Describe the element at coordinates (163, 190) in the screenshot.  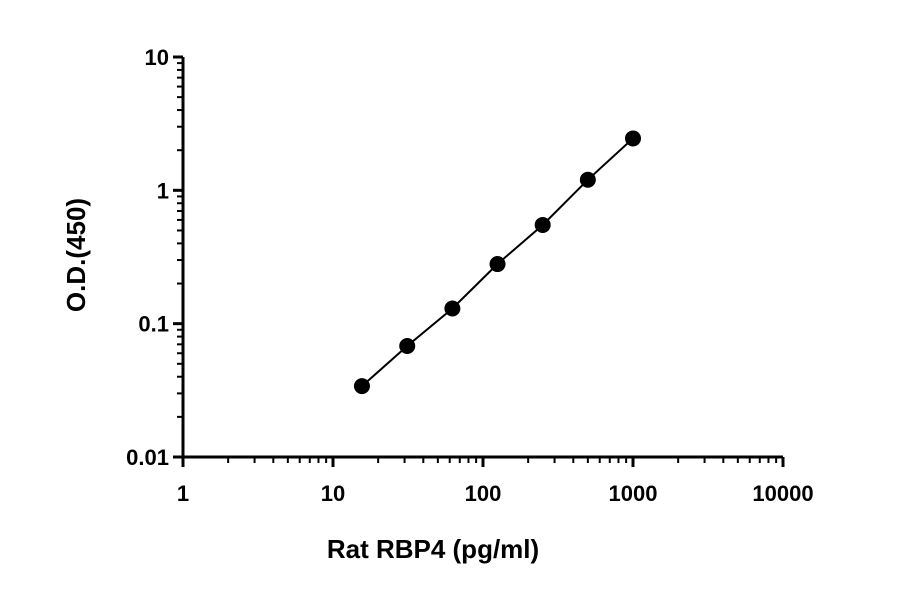
I see `y-tick-label: 1` at that location.